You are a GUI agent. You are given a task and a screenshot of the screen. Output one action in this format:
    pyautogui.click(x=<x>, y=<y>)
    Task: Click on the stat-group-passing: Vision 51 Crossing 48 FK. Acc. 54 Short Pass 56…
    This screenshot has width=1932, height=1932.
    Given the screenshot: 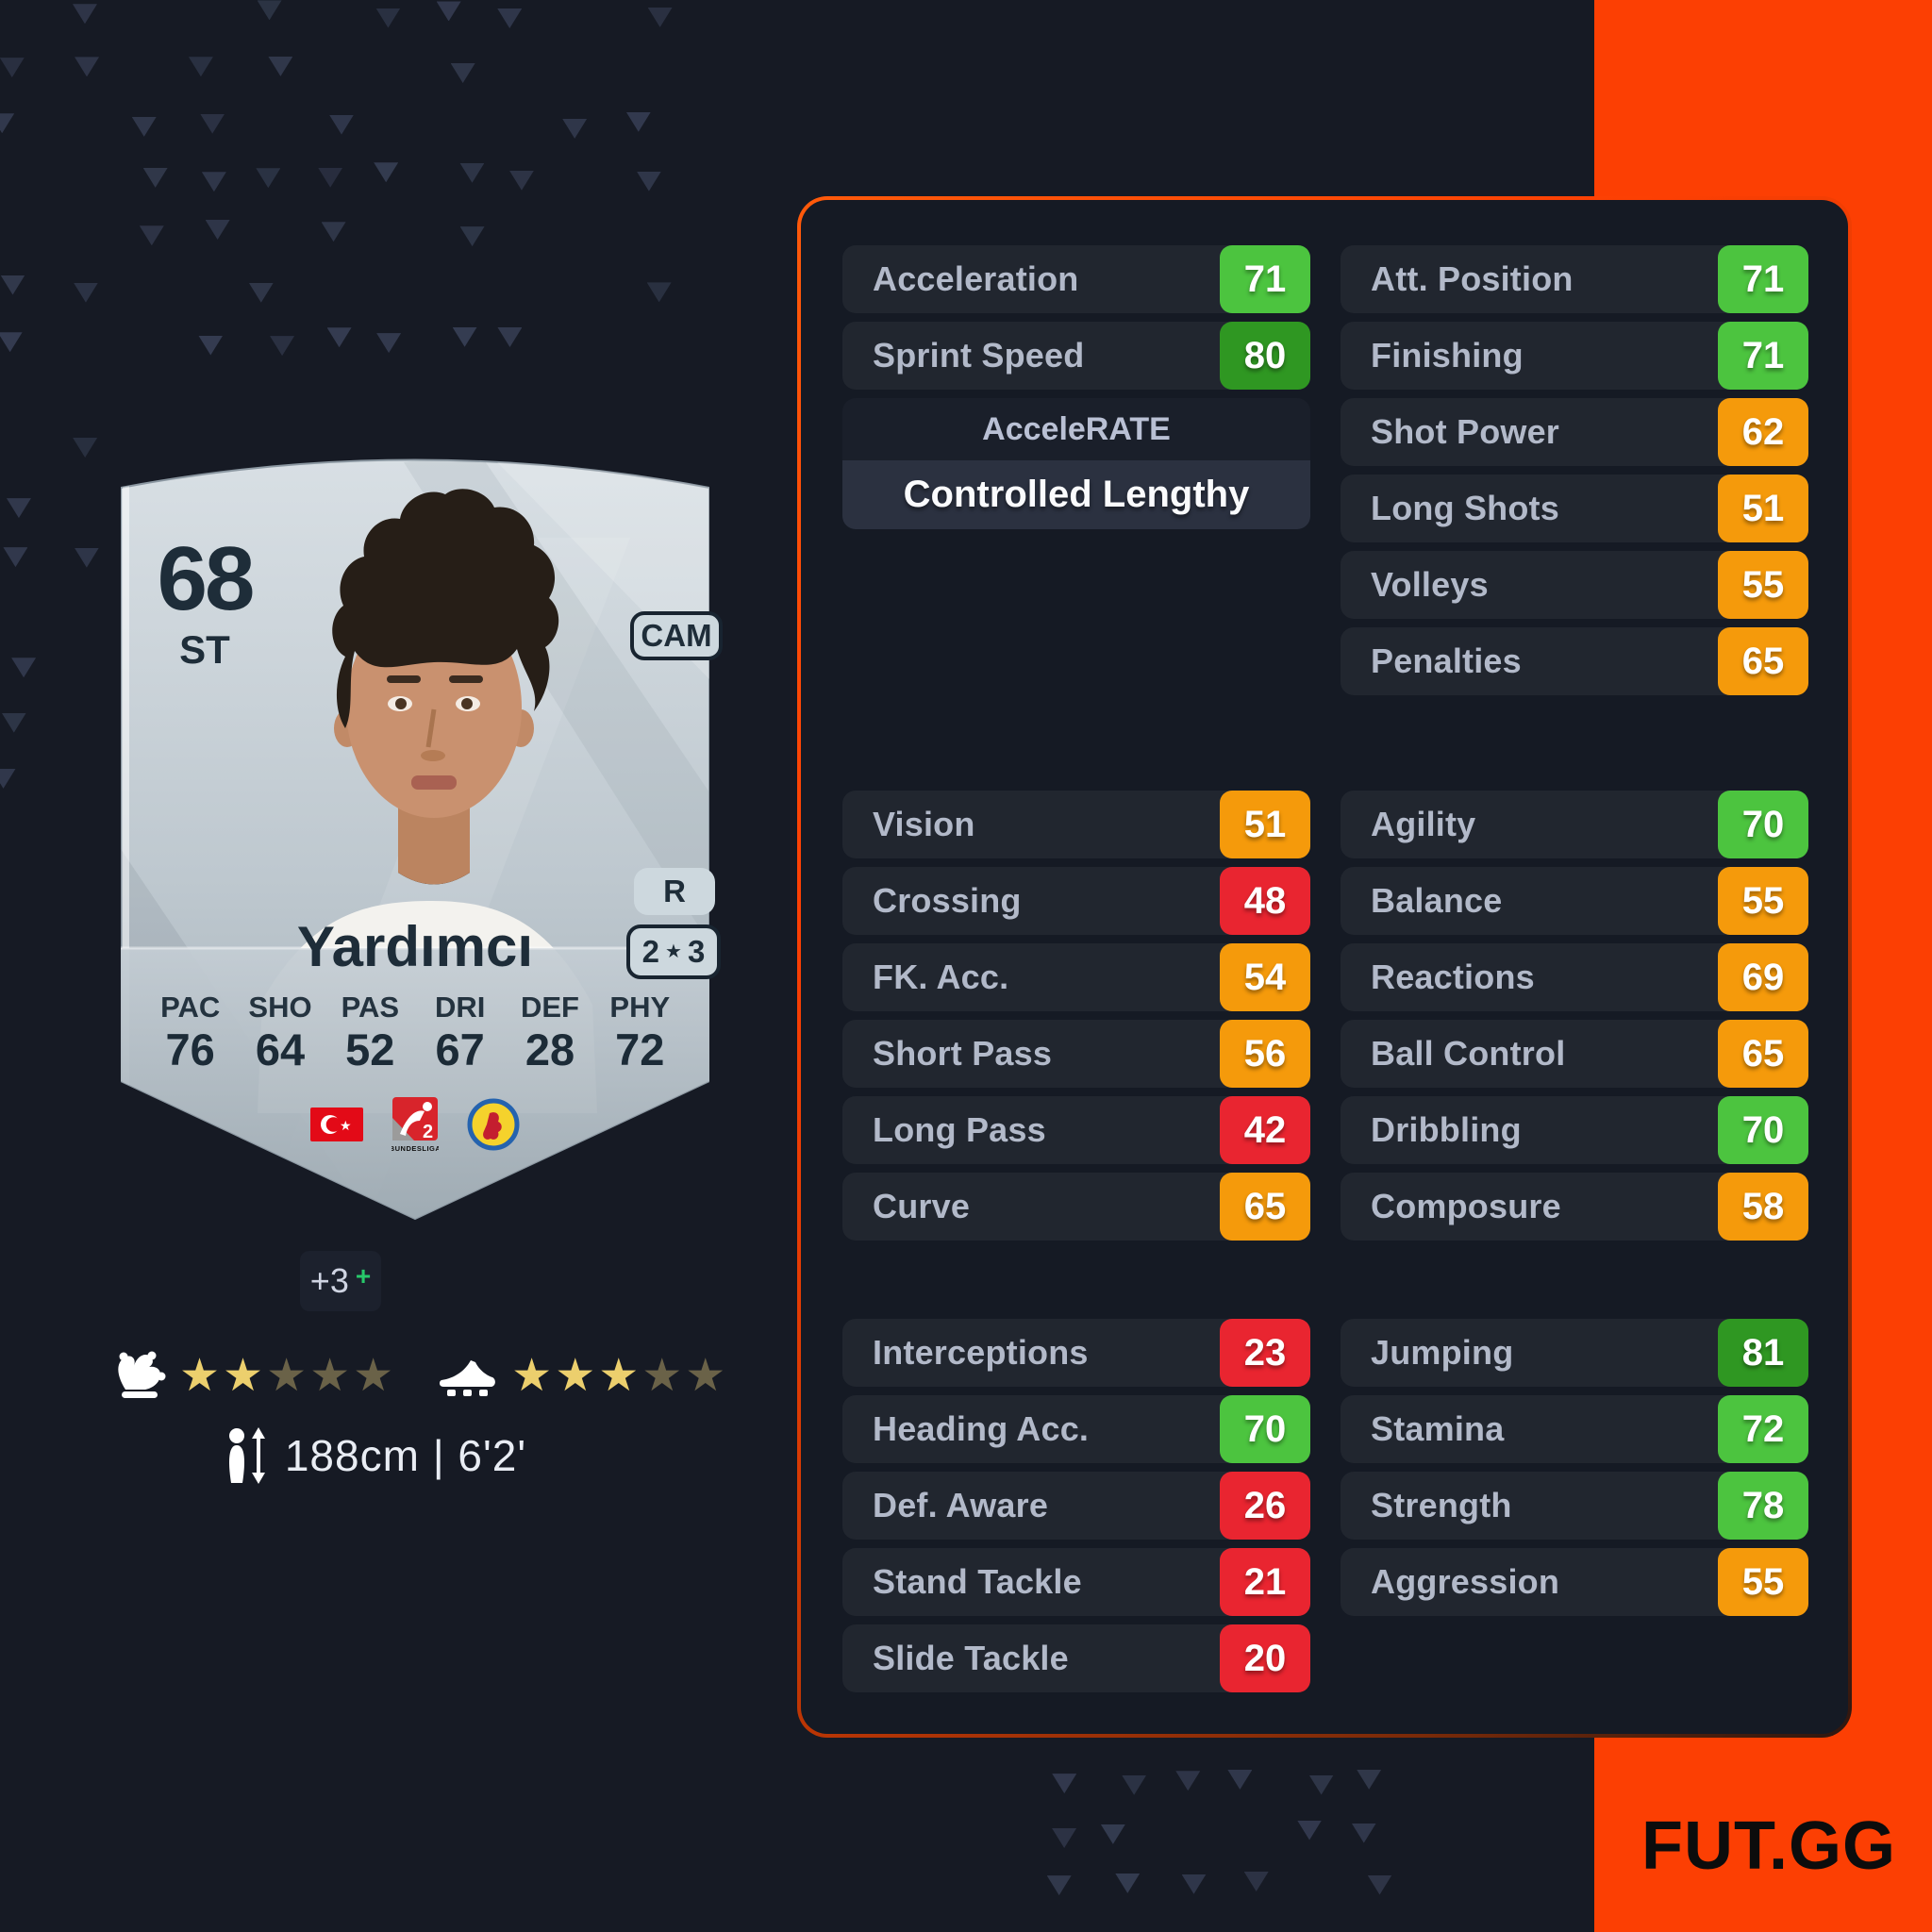 What is the action you would take?
    pyautogui.click(x=1076, y=1016)
    